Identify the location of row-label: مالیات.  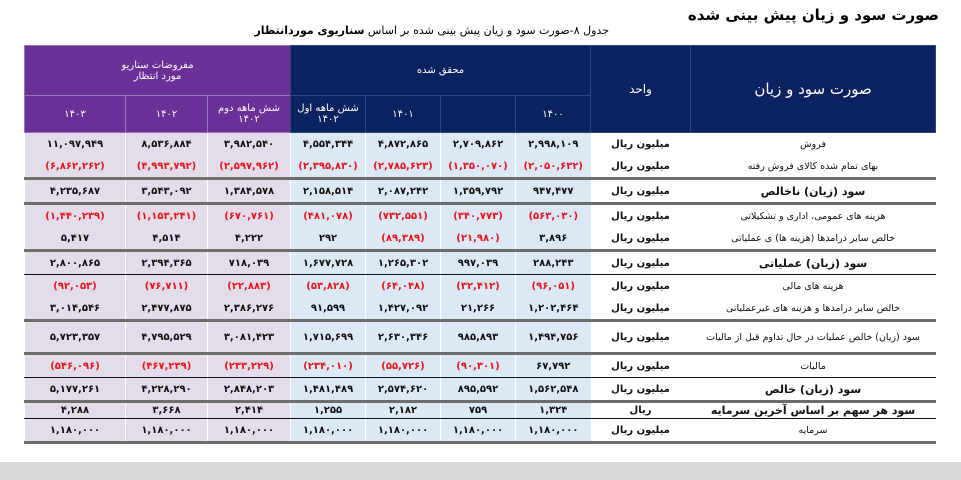
(813, 365).